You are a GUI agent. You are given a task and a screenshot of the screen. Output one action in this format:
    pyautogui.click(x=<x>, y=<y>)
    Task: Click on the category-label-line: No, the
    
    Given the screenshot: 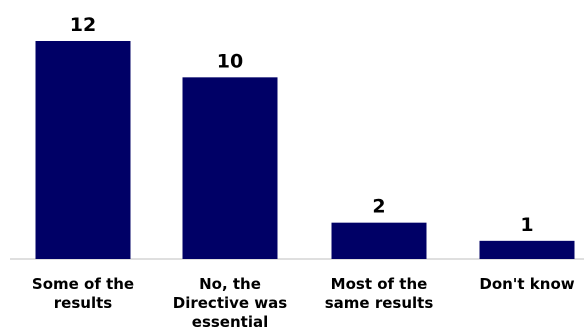 What is the action you would take?
    pyautogui.click(x=230, y=284)
    